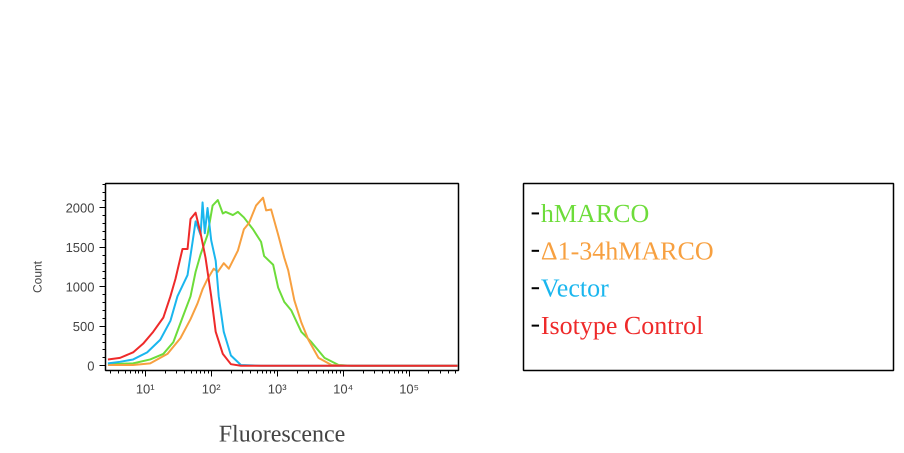 The image size is (904, 453). What do you see at coordinates (37, 277) in the screenshot?
I see `y-axis-title: Count` at bounding box center [37, 277].